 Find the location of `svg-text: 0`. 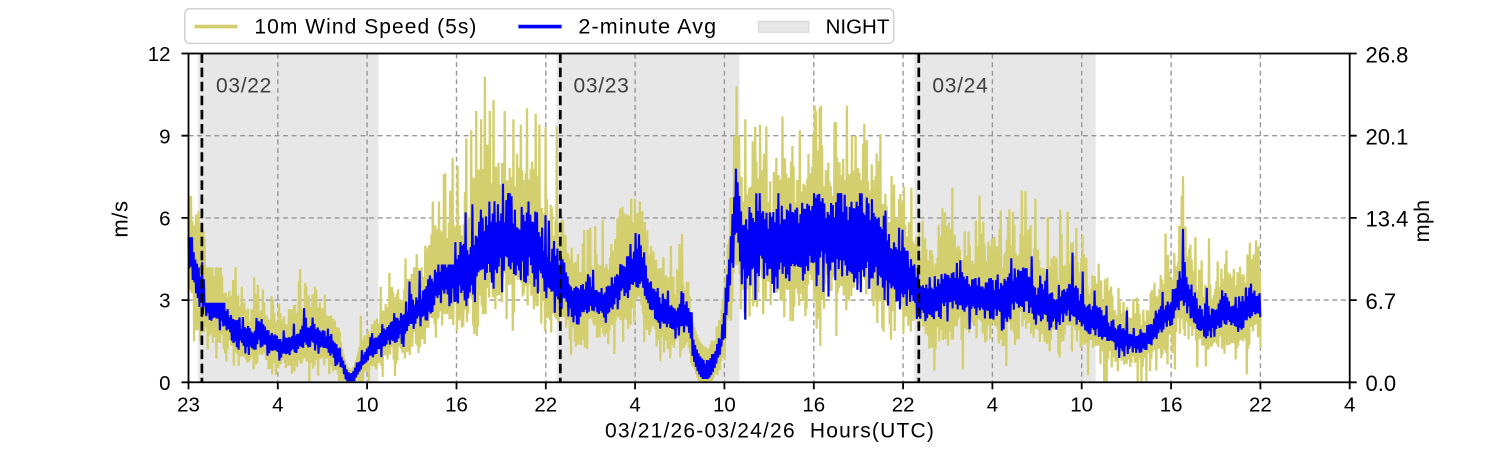

svg-text: 0 is located at coordinates (164, 383).